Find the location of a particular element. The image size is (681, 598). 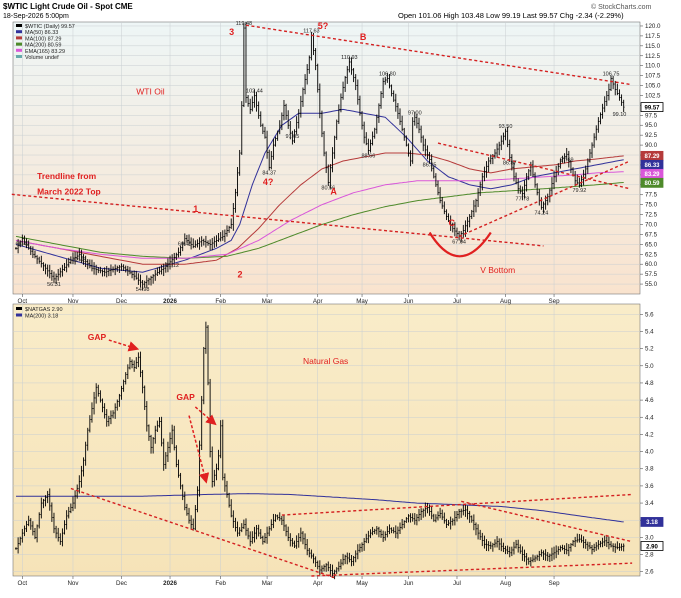

legend-entry: EMA(165) 83.29 is located at coordinates (45, 52).